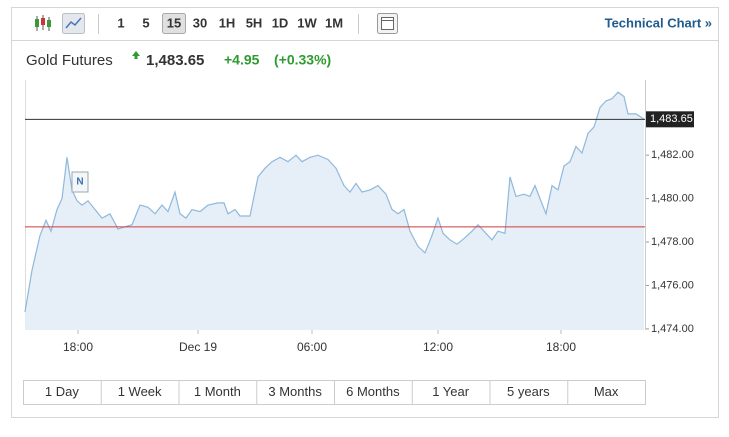 This screenshot has width=729, height=437. What do you see at coordinates (295, 391) in the screenshot?
I see `range-button: 3 Months` at bounding box center [295, 391].